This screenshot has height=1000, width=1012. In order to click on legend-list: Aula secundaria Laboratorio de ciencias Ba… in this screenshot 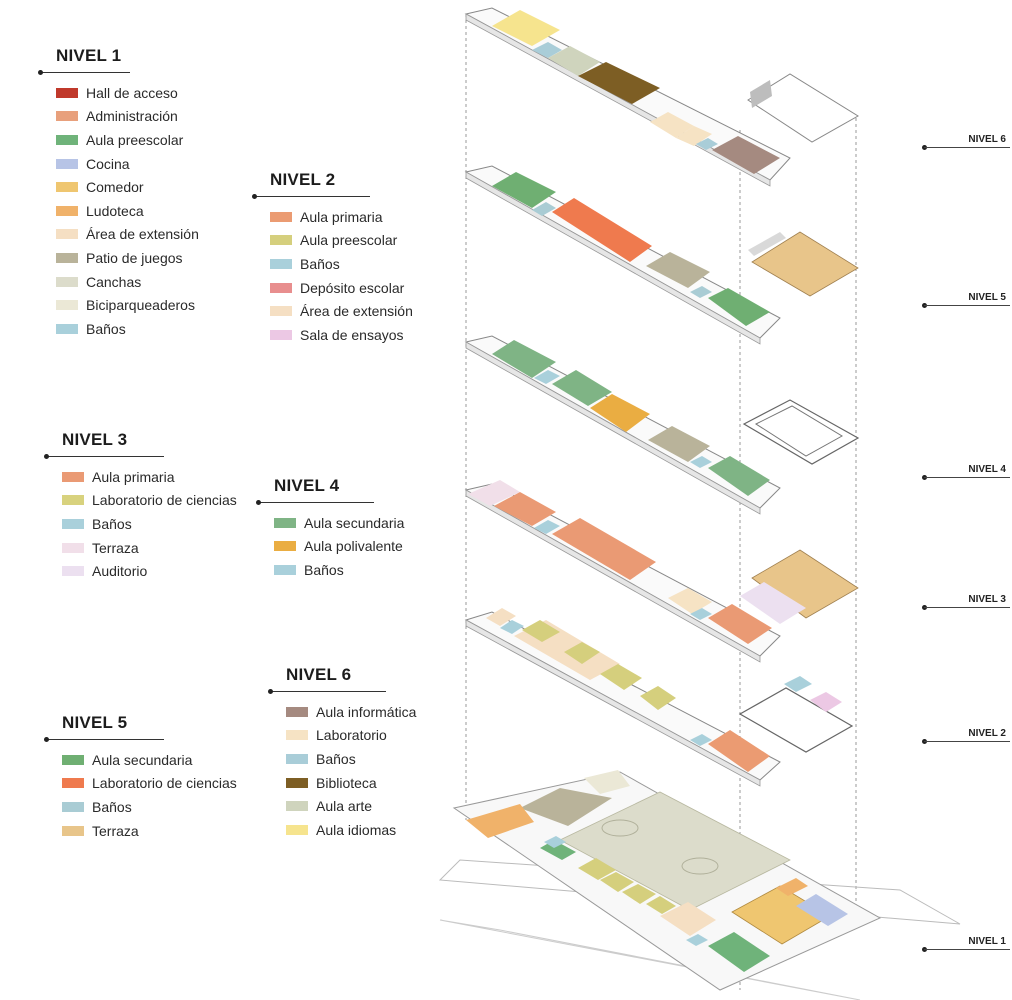, I will do `click(154, 795)`.